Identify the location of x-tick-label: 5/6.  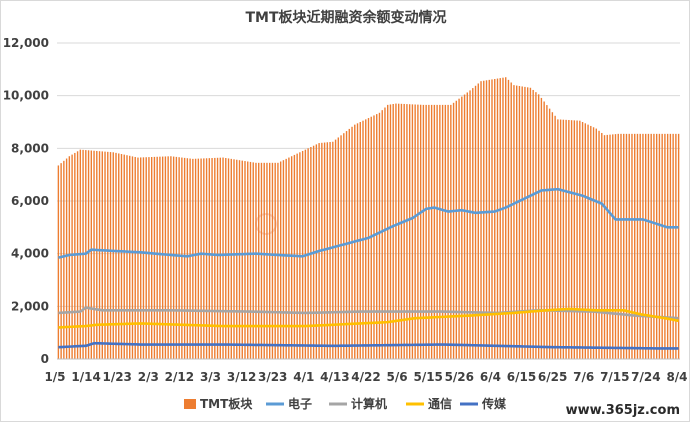
(397, 377).